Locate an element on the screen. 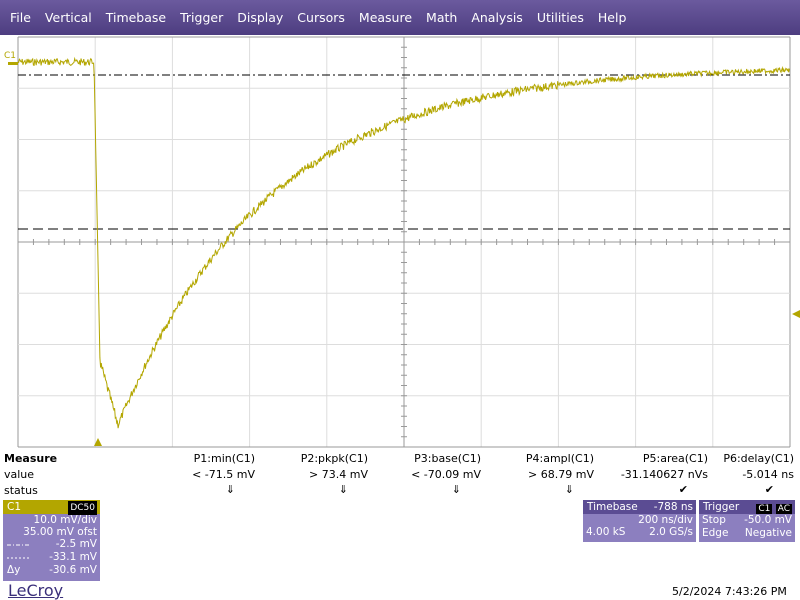  delta-value: -30.6 mV is located at coordinates (73, 570).